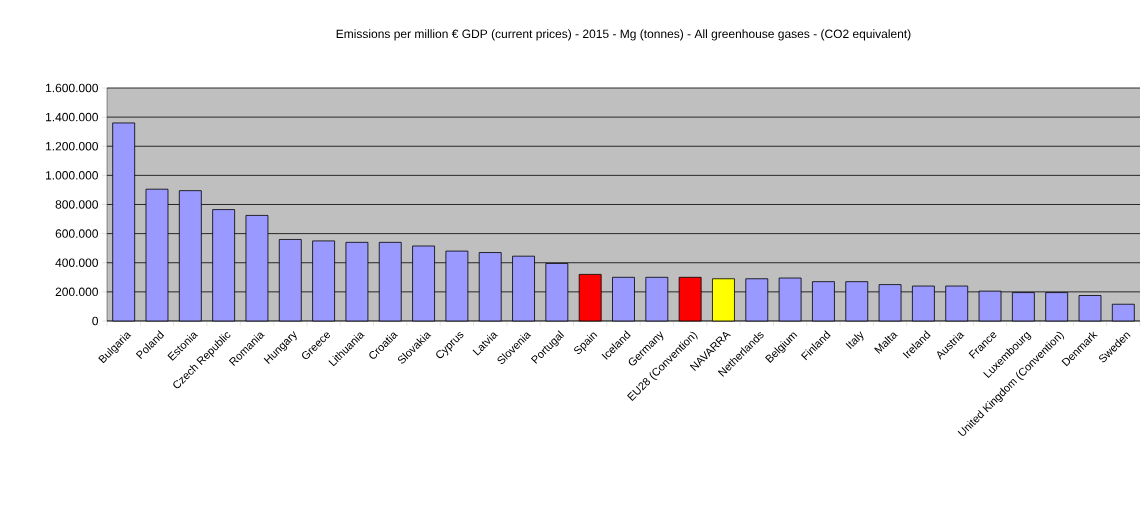  Describe the element at coordinates (623, 35) in the screenshot. I see `chart-title: Emissions per million € GDP (current prices) - 2015 - Mg (tonnes) - All greenhouse gases - (CO2 equivalent)` at that location.